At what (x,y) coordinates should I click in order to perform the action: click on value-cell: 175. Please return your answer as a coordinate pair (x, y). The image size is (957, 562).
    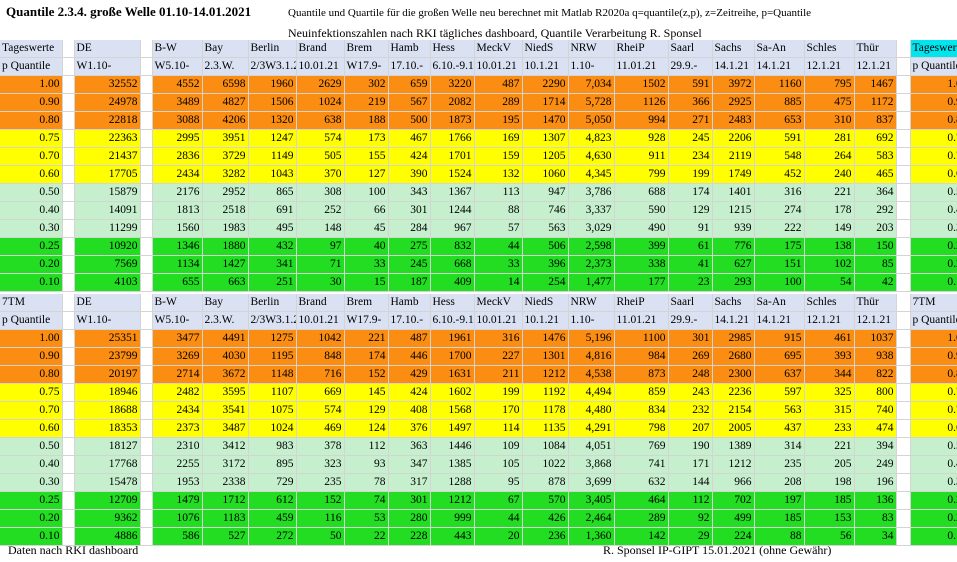
    Looking at the image, I should click on (779, 246).